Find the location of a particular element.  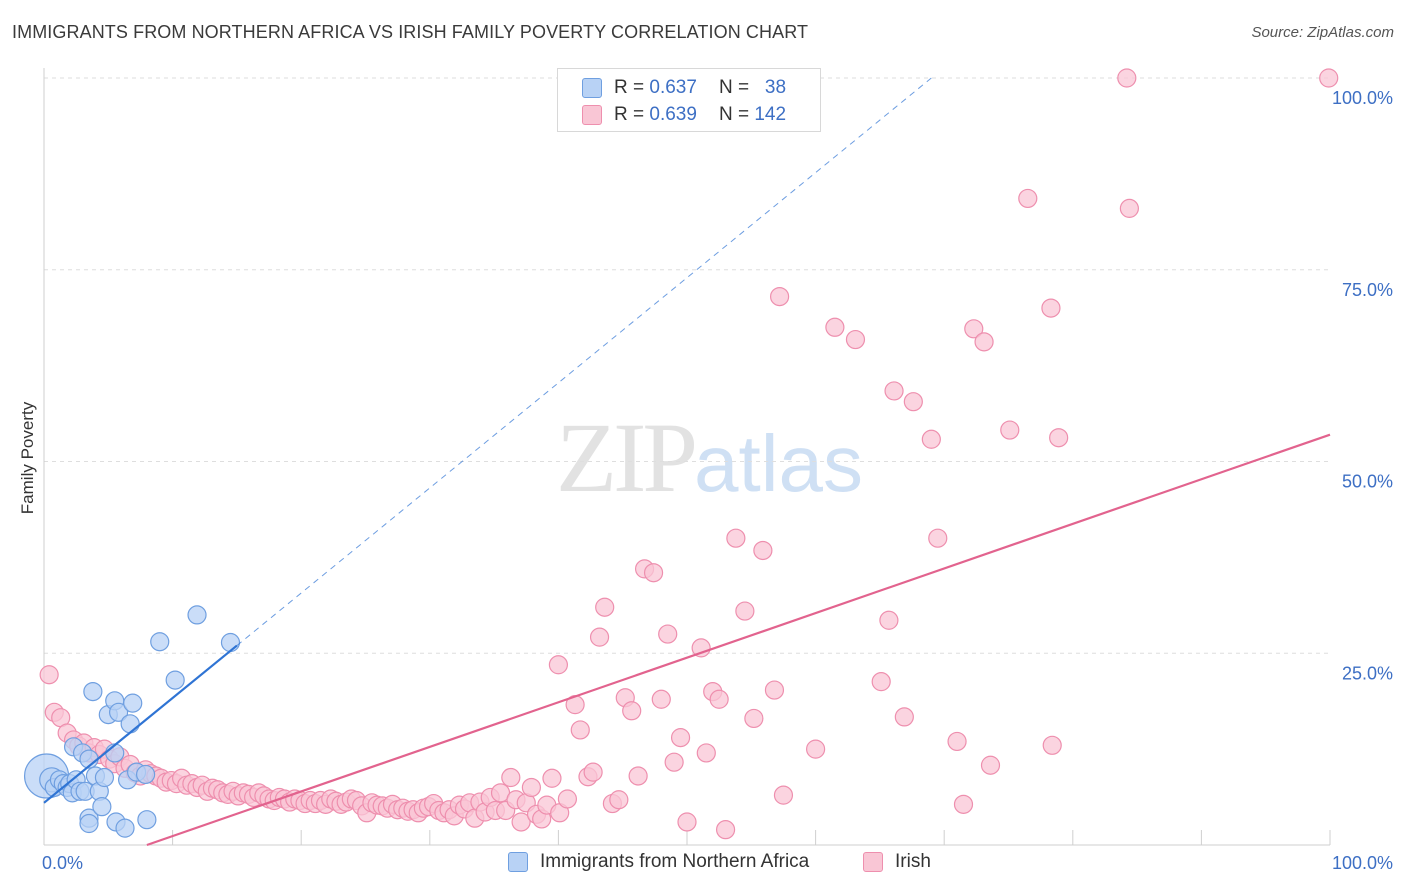

series-legend: Immigrants from Northern Africa Irish is located at coordinates (703, 864).